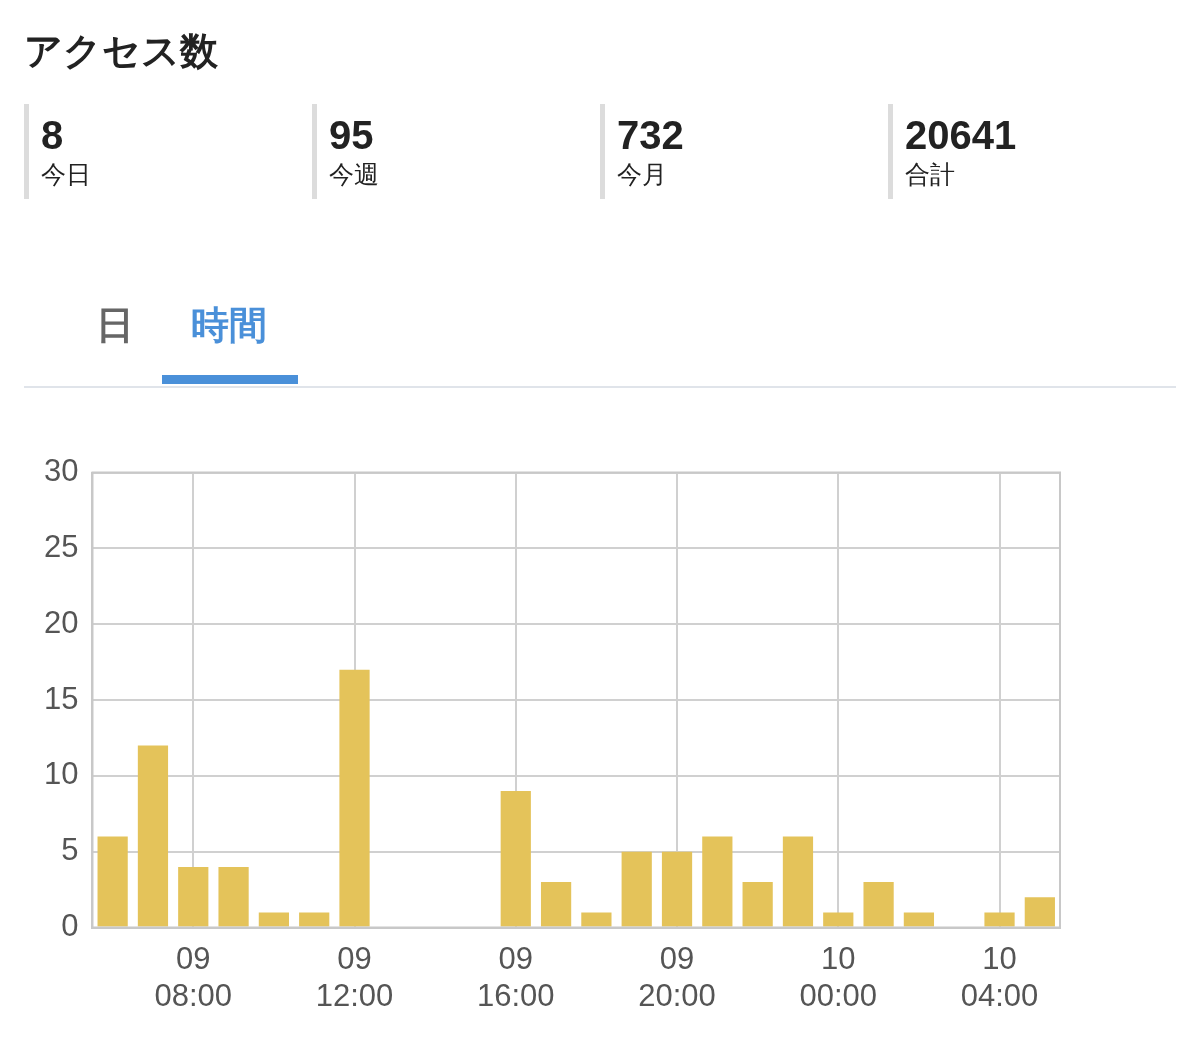 The width and height of the screenshot is (1200, 1043). I want to click on x-tick-label: 09 20:00, so click(677, 976).